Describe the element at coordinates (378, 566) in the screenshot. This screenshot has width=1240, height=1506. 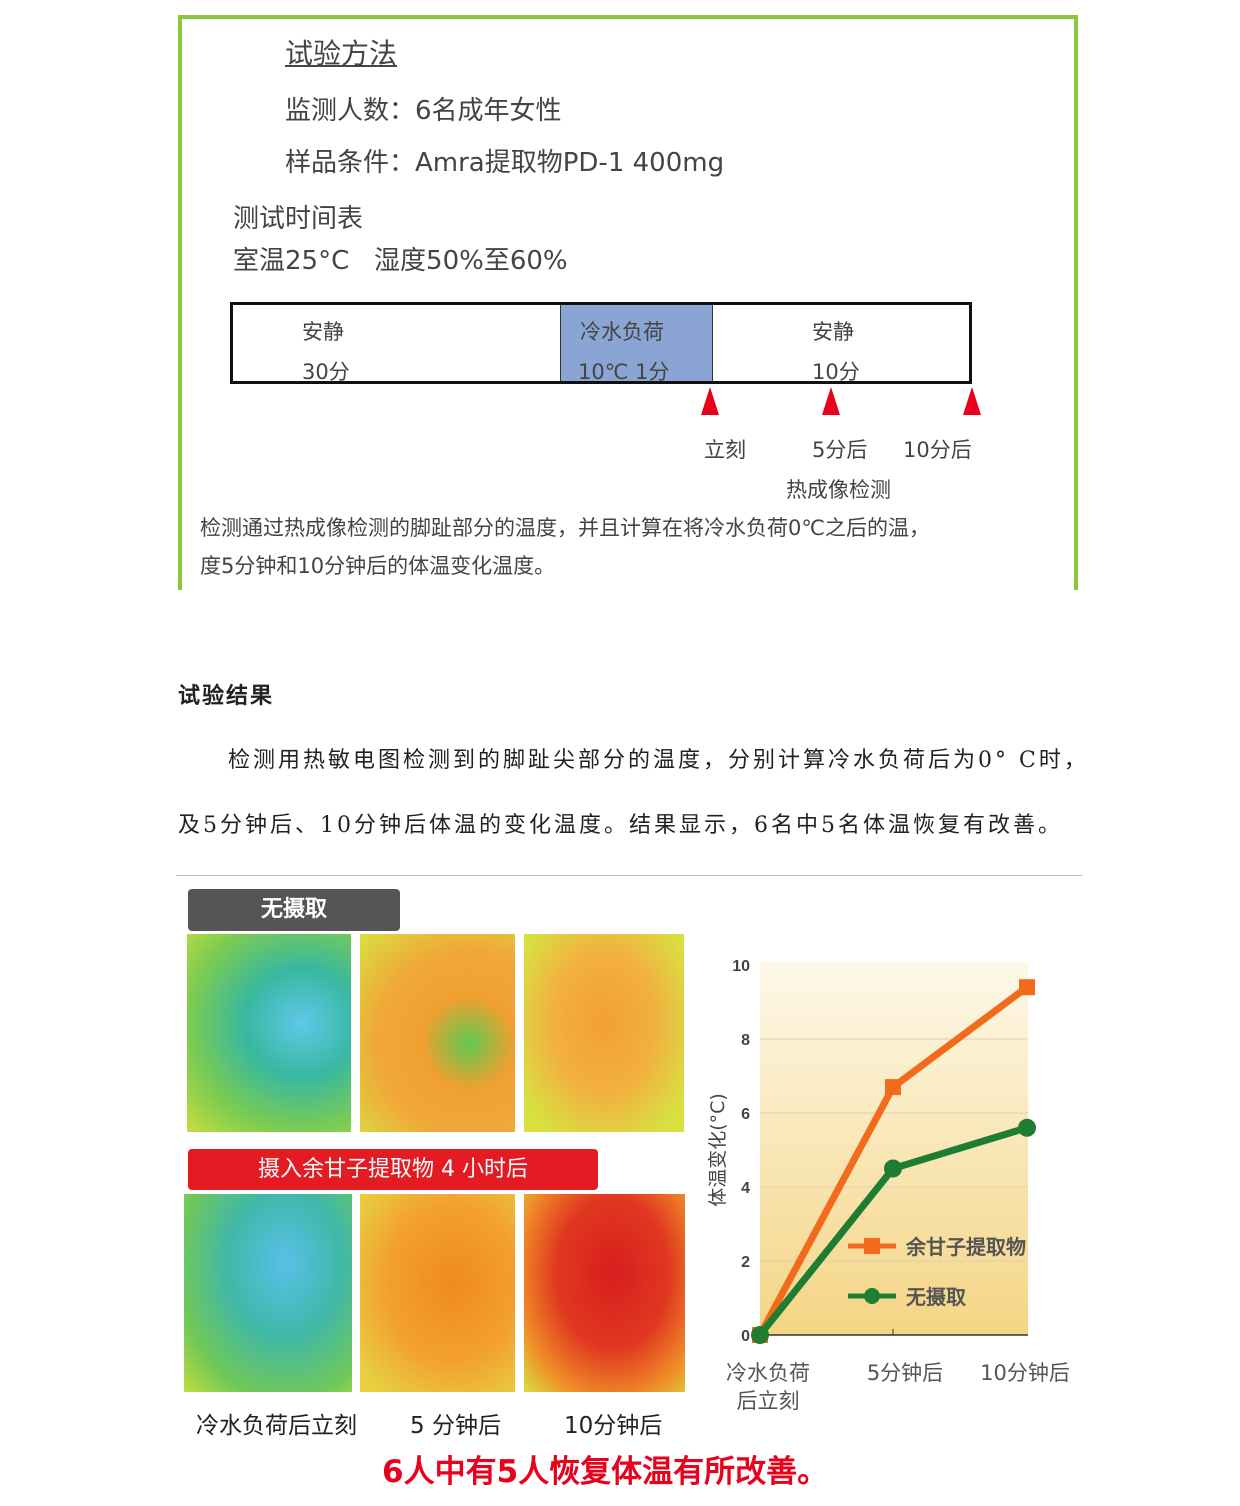
I see `method-desc: 度5分钟和10分钟后的体温变化温度。` at that location.